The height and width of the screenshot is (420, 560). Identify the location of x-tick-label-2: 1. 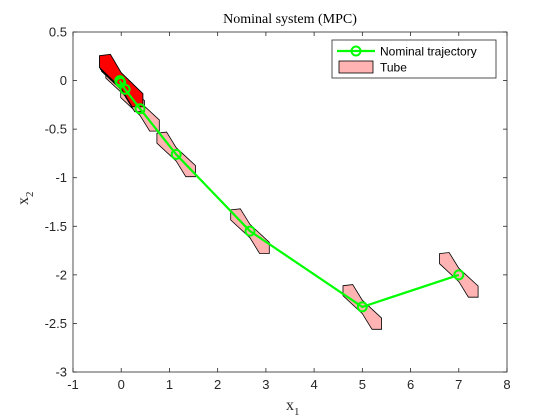
(169, 384).